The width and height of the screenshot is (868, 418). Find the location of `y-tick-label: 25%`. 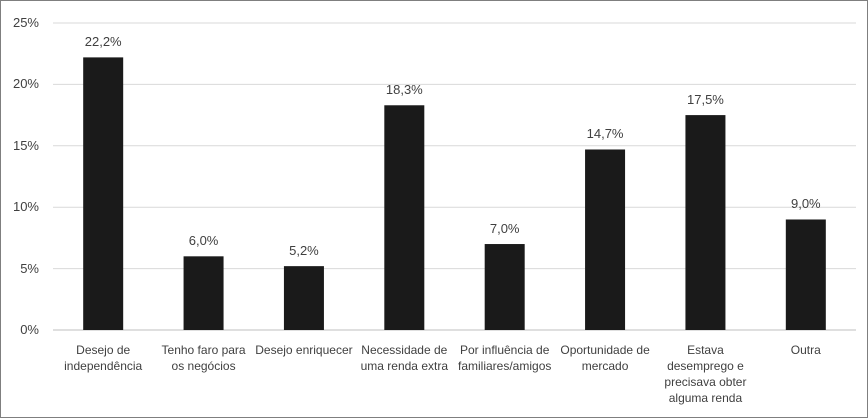

y-tick-label: 25% is located at coordinates (25, 22).